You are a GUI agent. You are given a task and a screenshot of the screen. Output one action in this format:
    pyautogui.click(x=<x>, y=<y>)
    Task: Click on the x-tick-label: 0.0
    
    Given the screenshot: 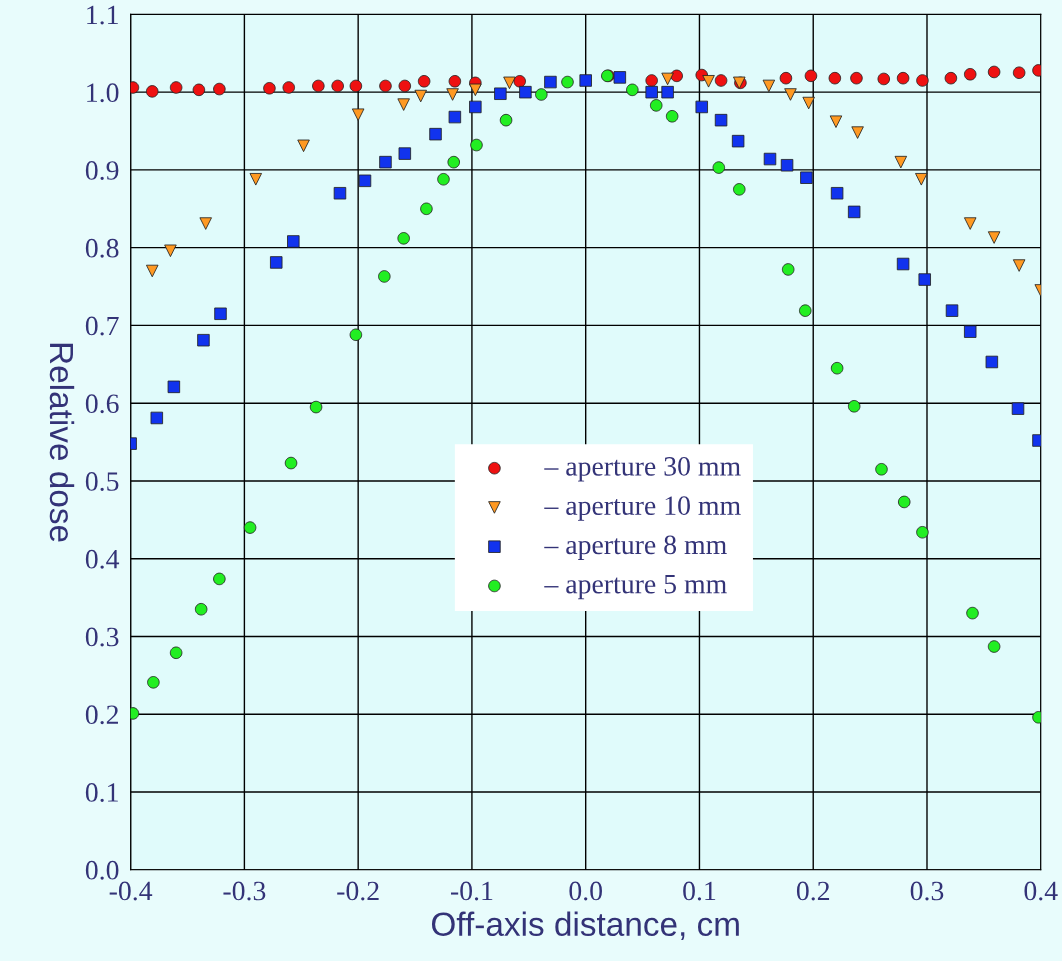 What is the action you would take?
    pyautogui.click(x=585, y=891)
    